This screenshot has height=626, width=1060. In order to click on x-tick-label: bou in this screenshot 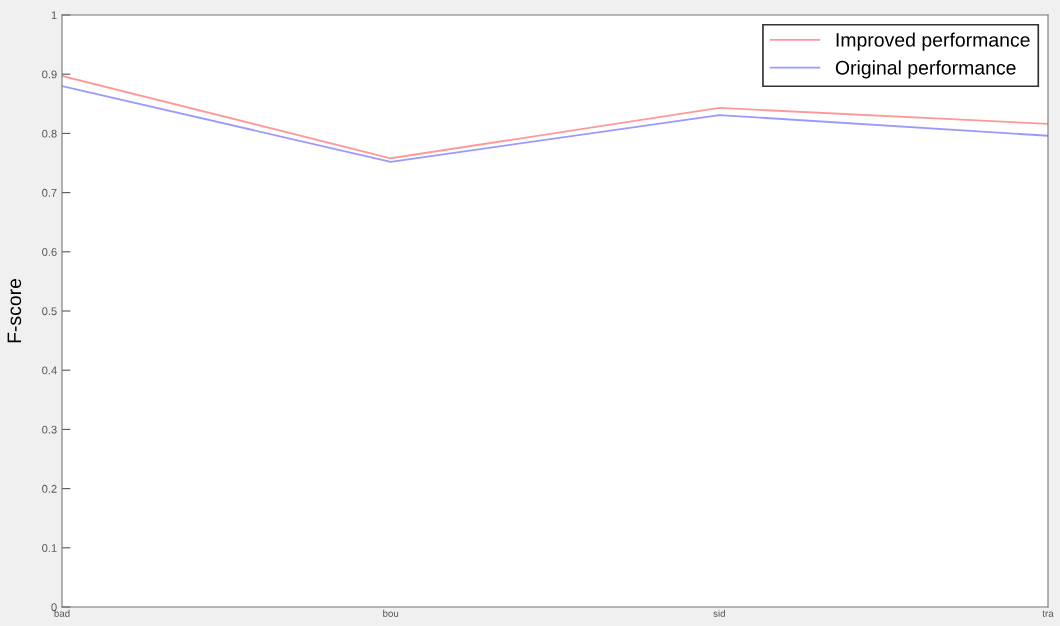, I will do `click(391, 613)`.